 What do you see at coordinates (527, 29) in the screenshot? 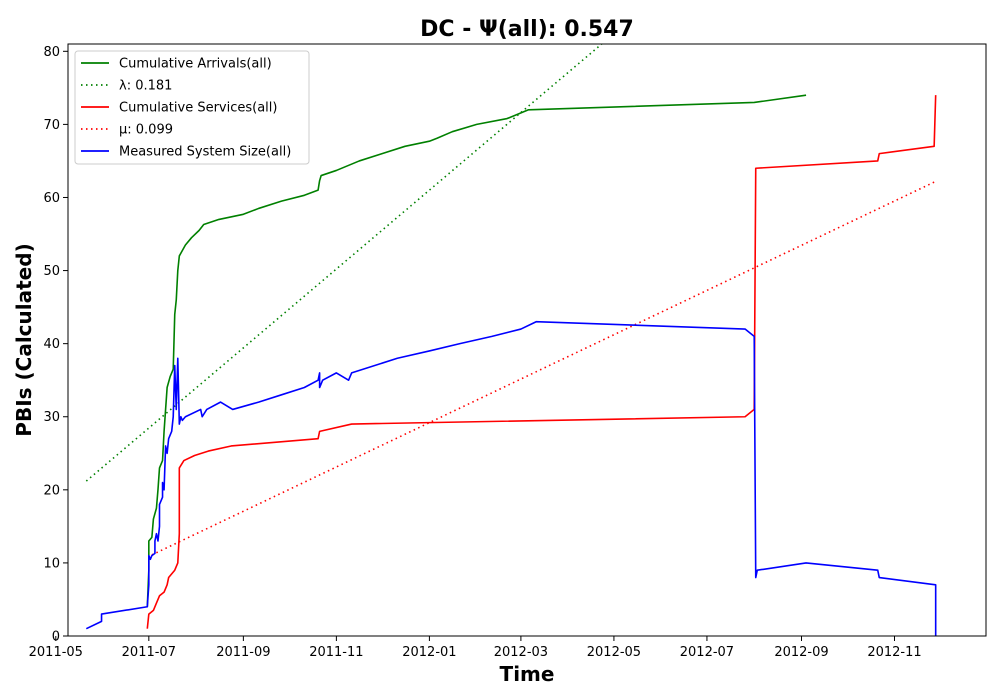
I see `chart-title: DC - Ψ(all): 0.547` at bounding box center [527, 29].